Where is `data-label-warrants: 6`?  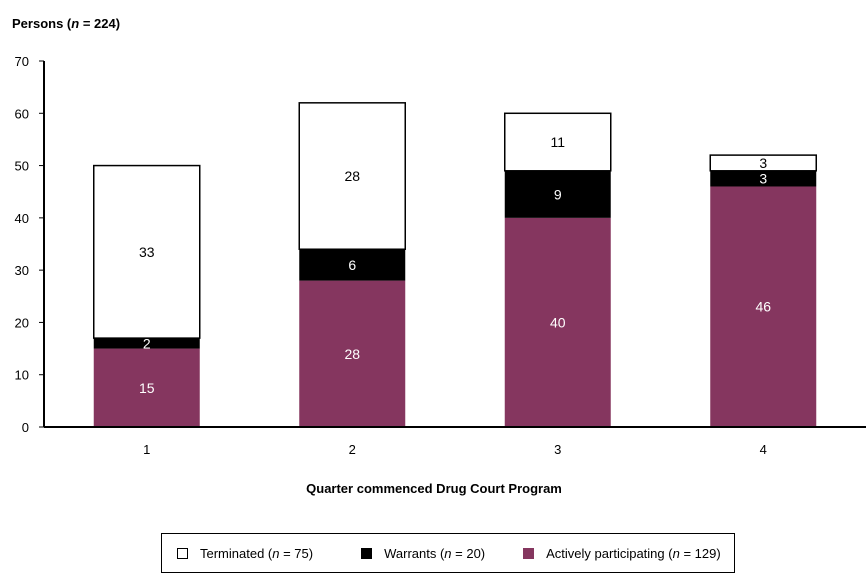 data-label-warrants: 6 is located at coordinates (352, 265).